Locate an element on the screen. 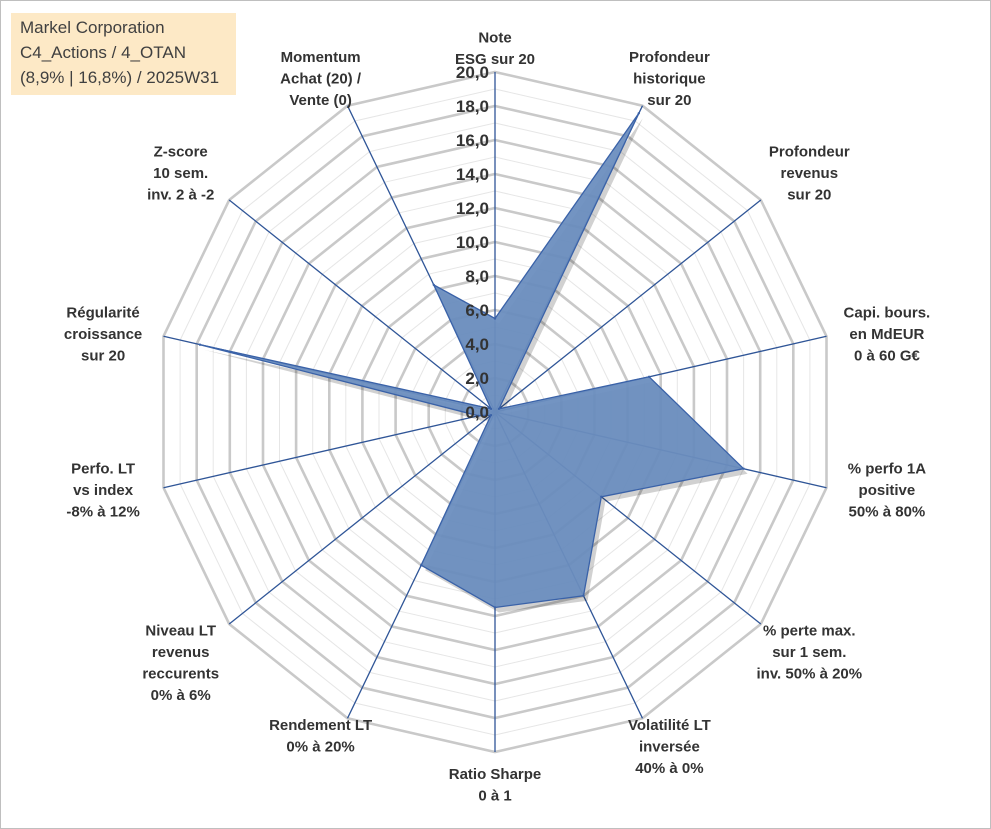  tick-label: 8,0 is located at coordinates (477, 276).